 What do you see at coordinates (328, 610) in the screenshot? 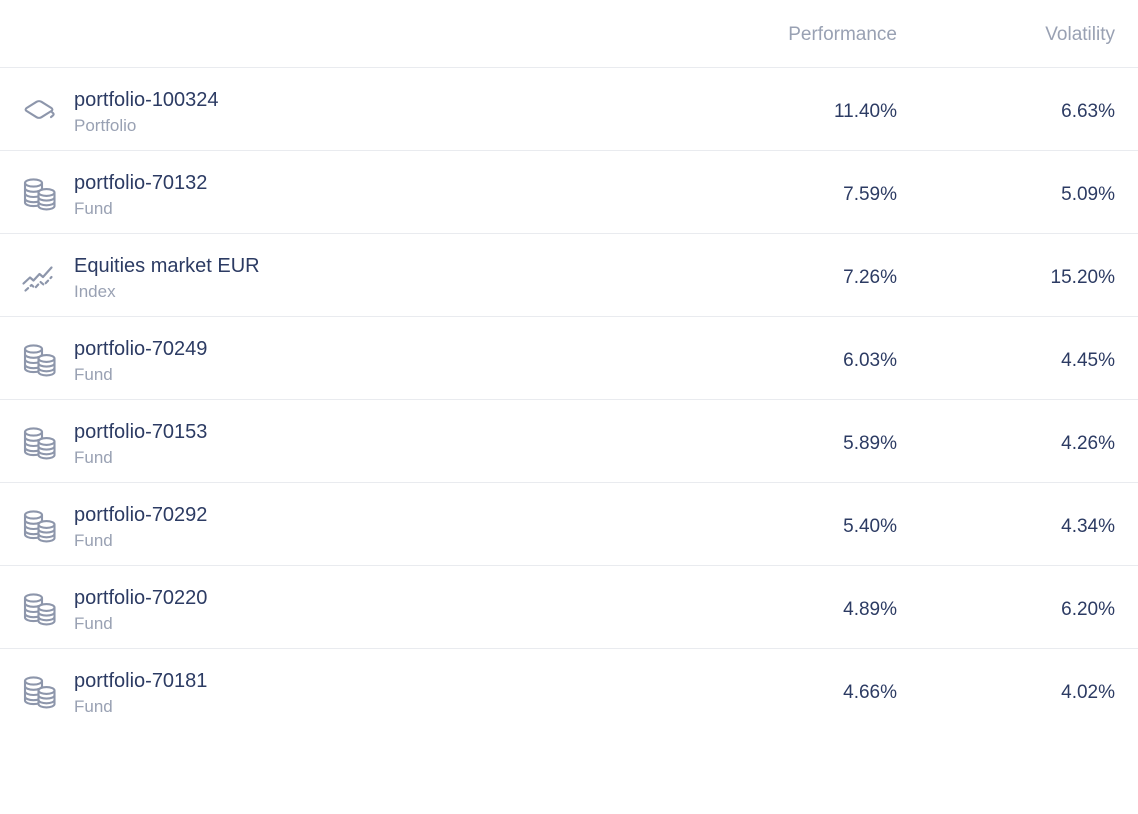
I see `instrument-cell: portfolio-70220 Fund` at bounding box center [328, 610].